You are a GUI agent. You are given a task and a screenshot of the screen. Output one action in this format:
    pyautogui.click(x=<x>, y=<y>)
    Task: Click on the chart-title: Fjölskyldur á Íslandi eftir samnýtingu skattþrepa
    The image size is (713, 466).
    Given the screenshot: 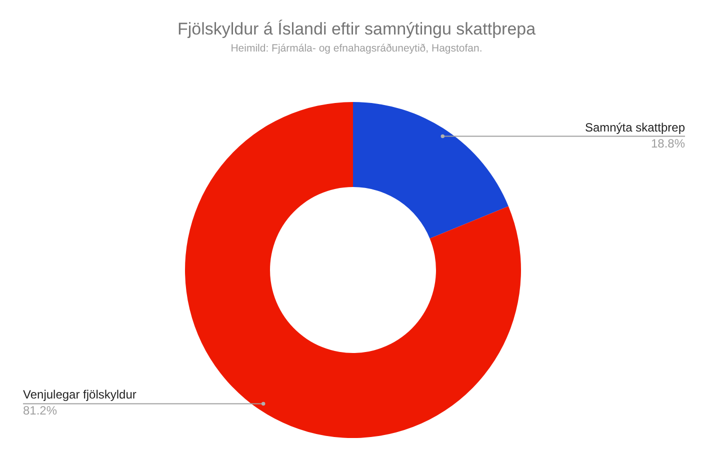 What is the action you would take?
    pyautogui.click(x=356, y=29)
    